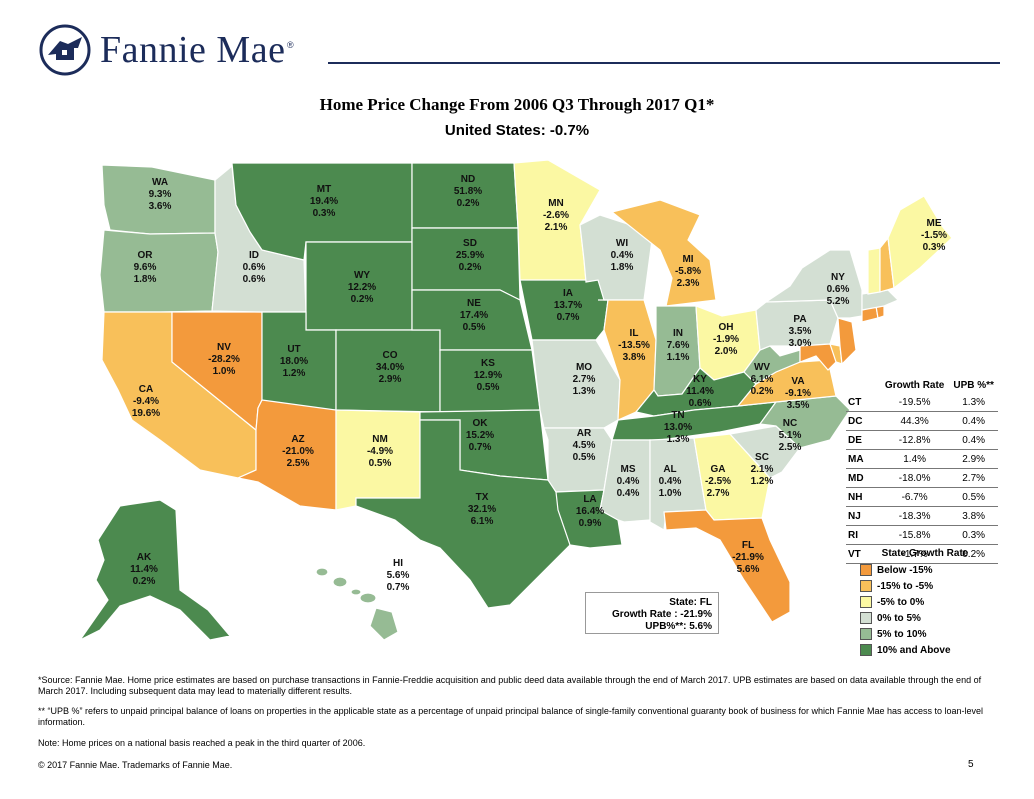  I want to click on state-label-PA: PA 3.5% 3.0%, so click(800, 331).